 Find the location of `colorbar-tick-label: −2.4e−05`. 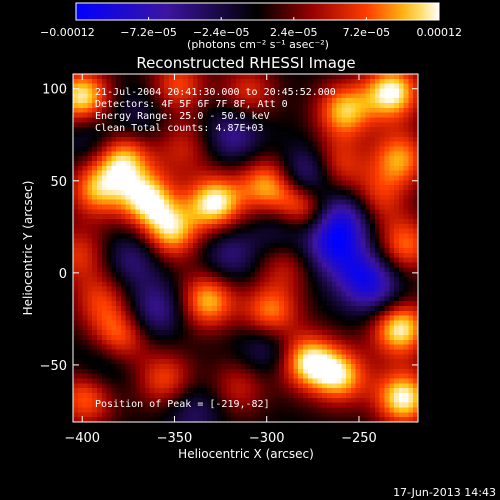

colorbar-tick-label: −2.4e−05 is located at coordinates (221, 32).